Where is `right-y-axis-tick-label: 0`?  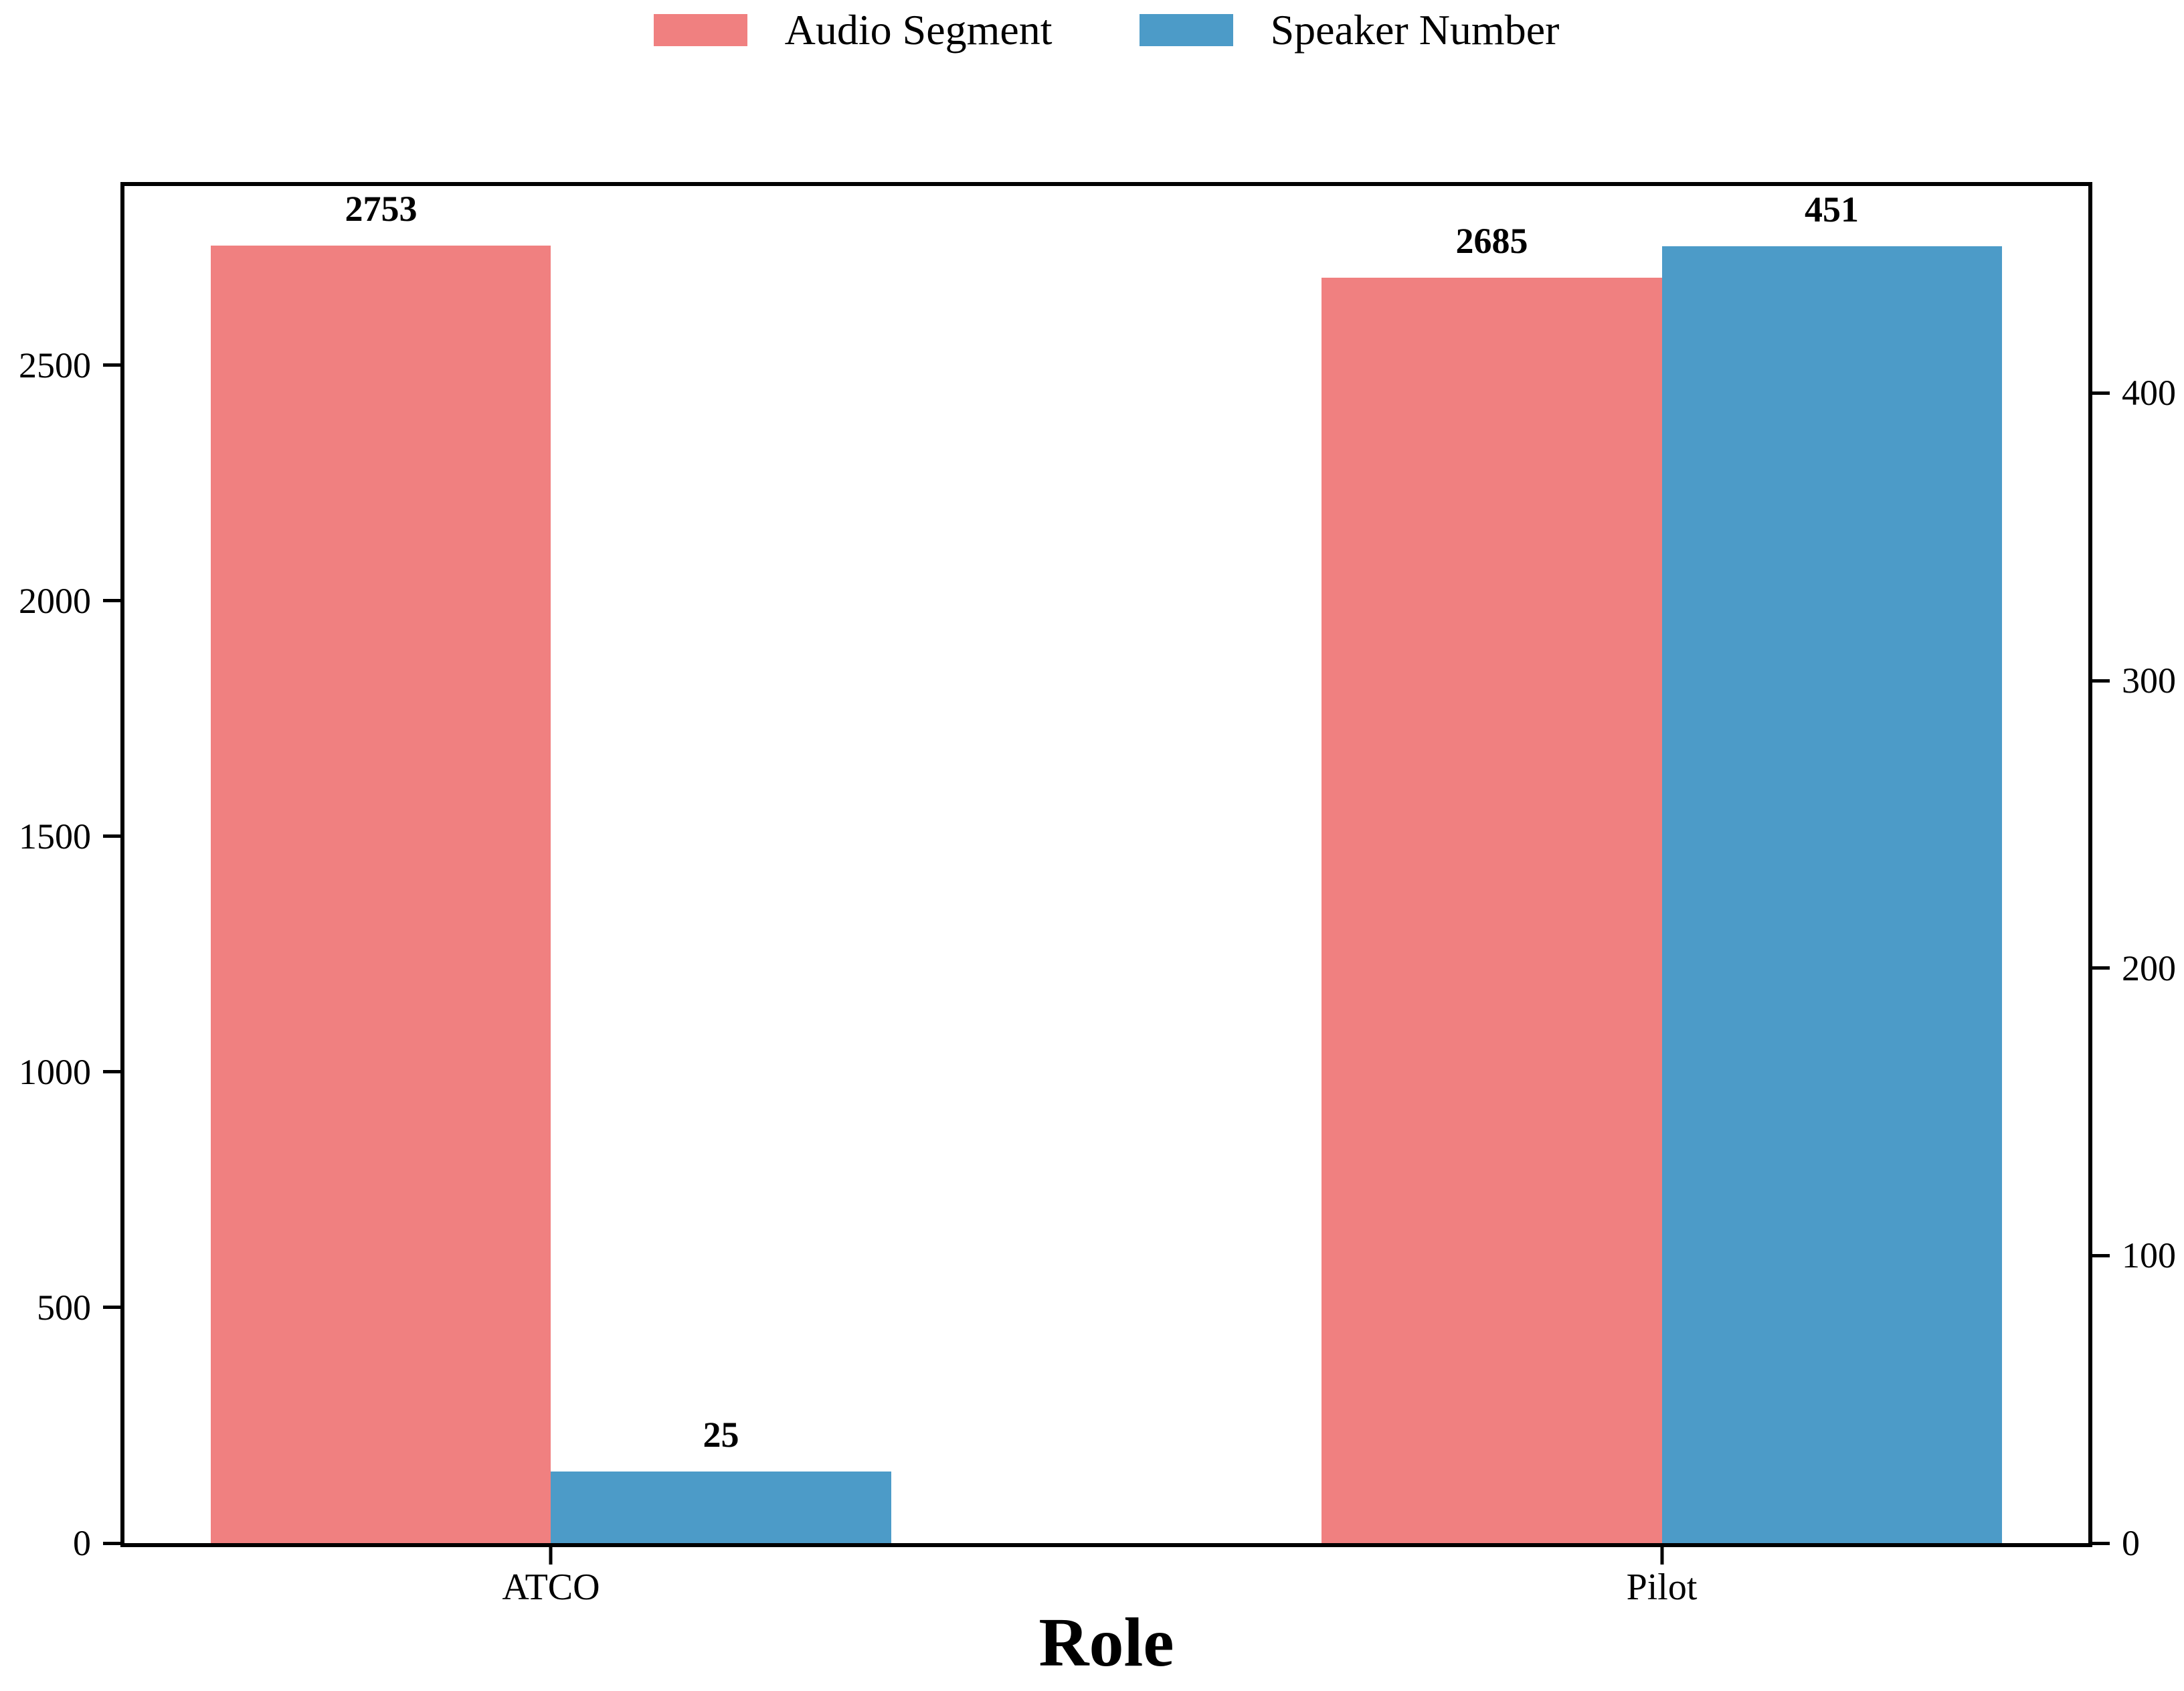
right-y-axis-tick-label: 0 is located at coordinates (2131, 1543).